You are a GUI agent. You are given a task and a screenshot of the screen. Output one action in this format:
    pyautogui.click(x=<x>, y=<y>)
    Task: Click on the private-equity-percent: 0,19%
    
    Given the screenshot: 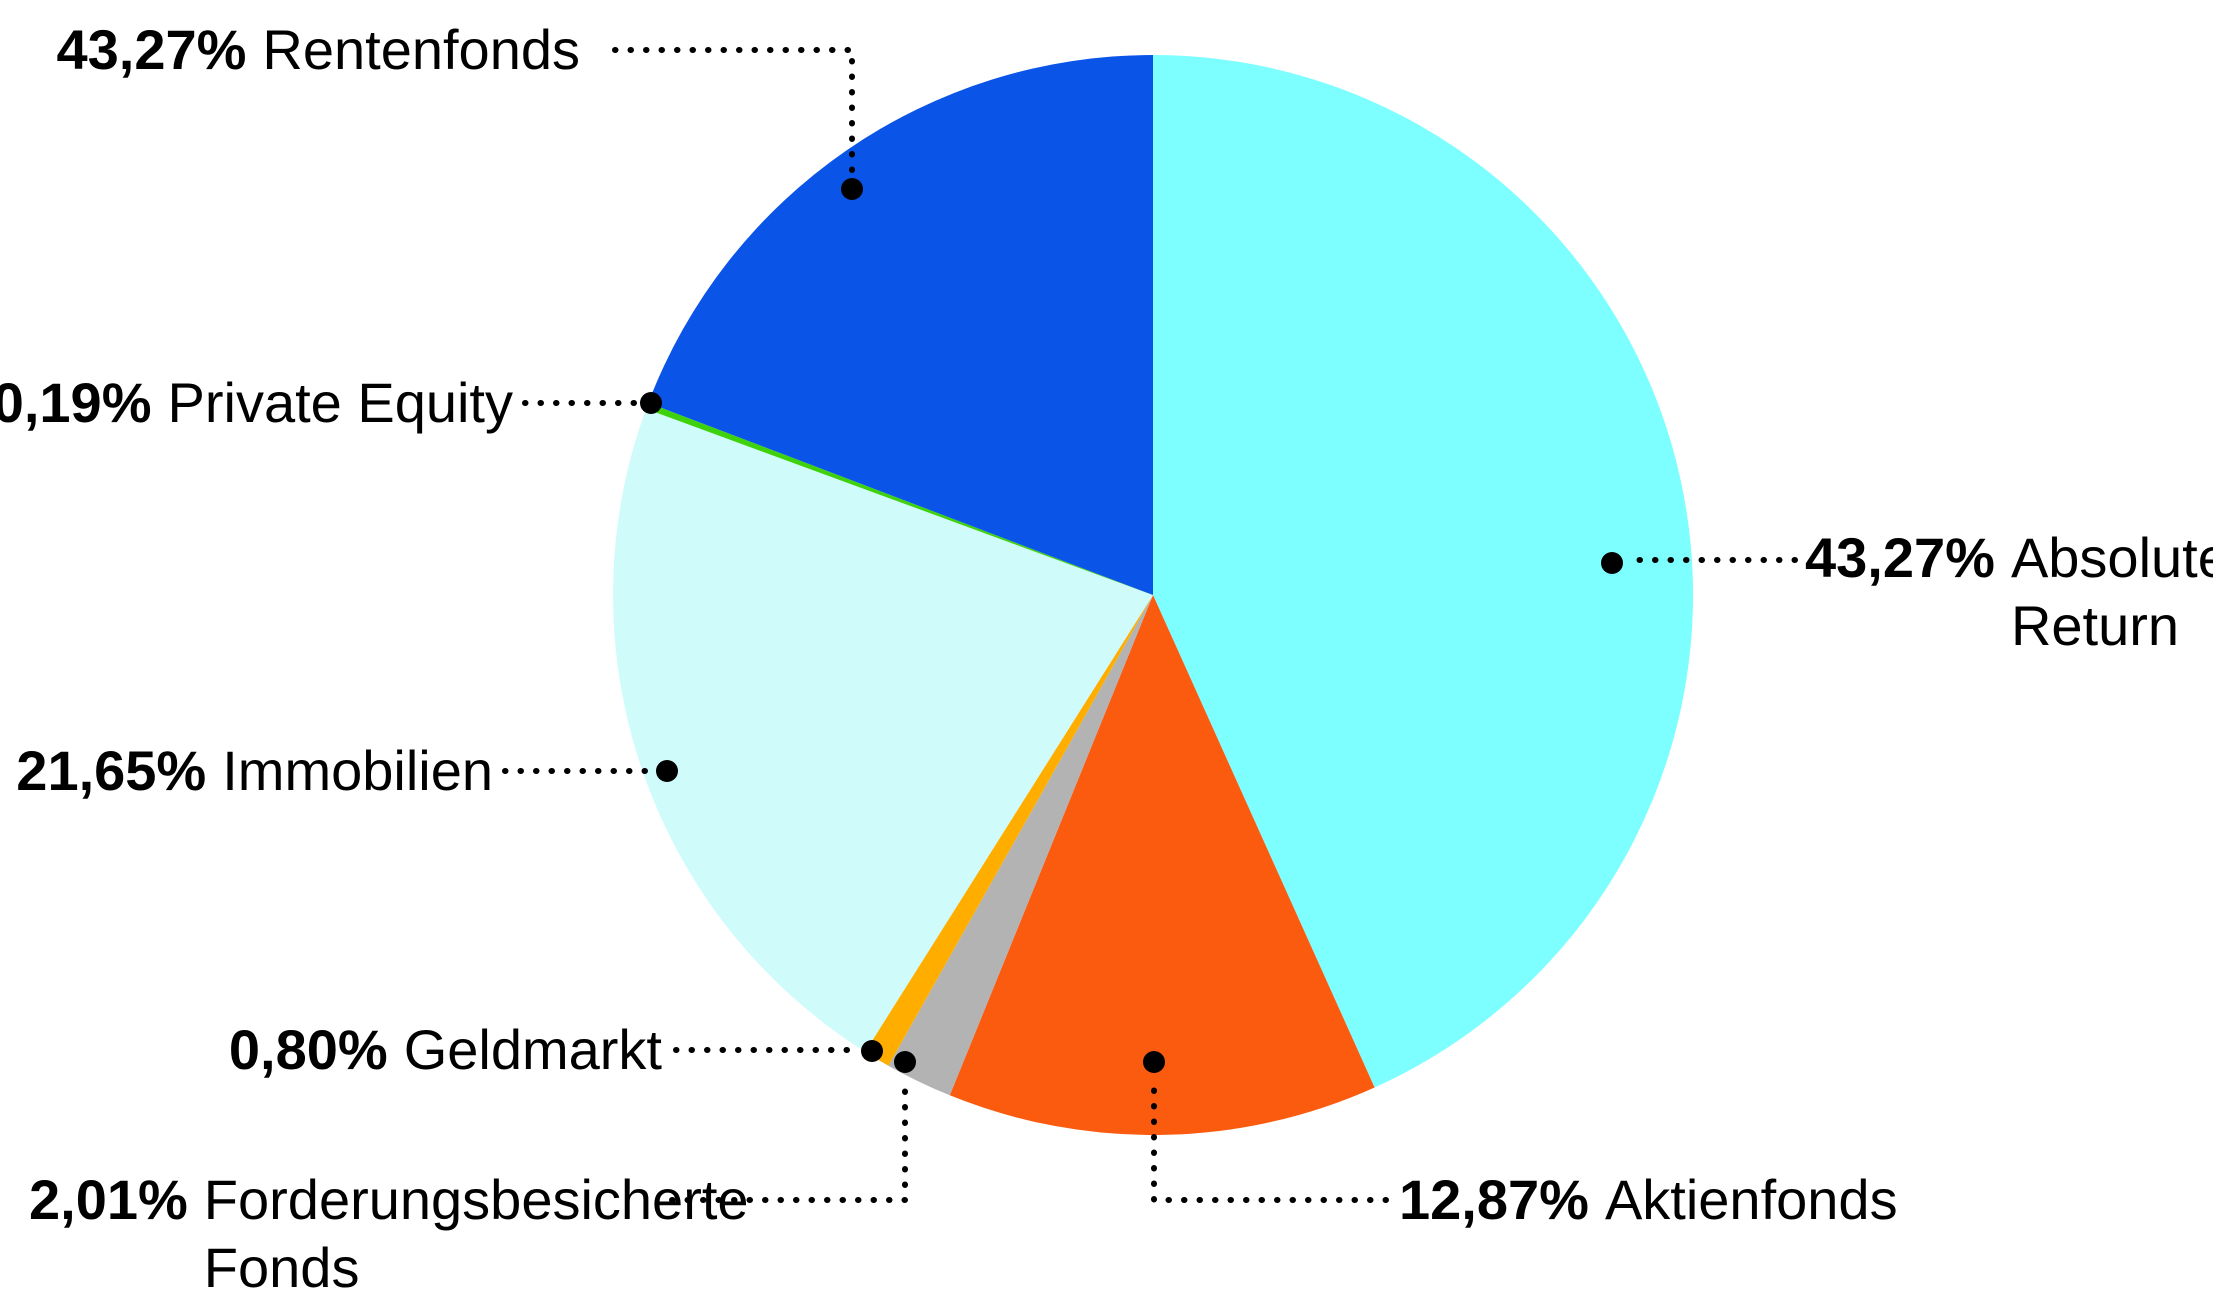 What is the action you would take?
    pyautogui.click(x=76, y=402)
    